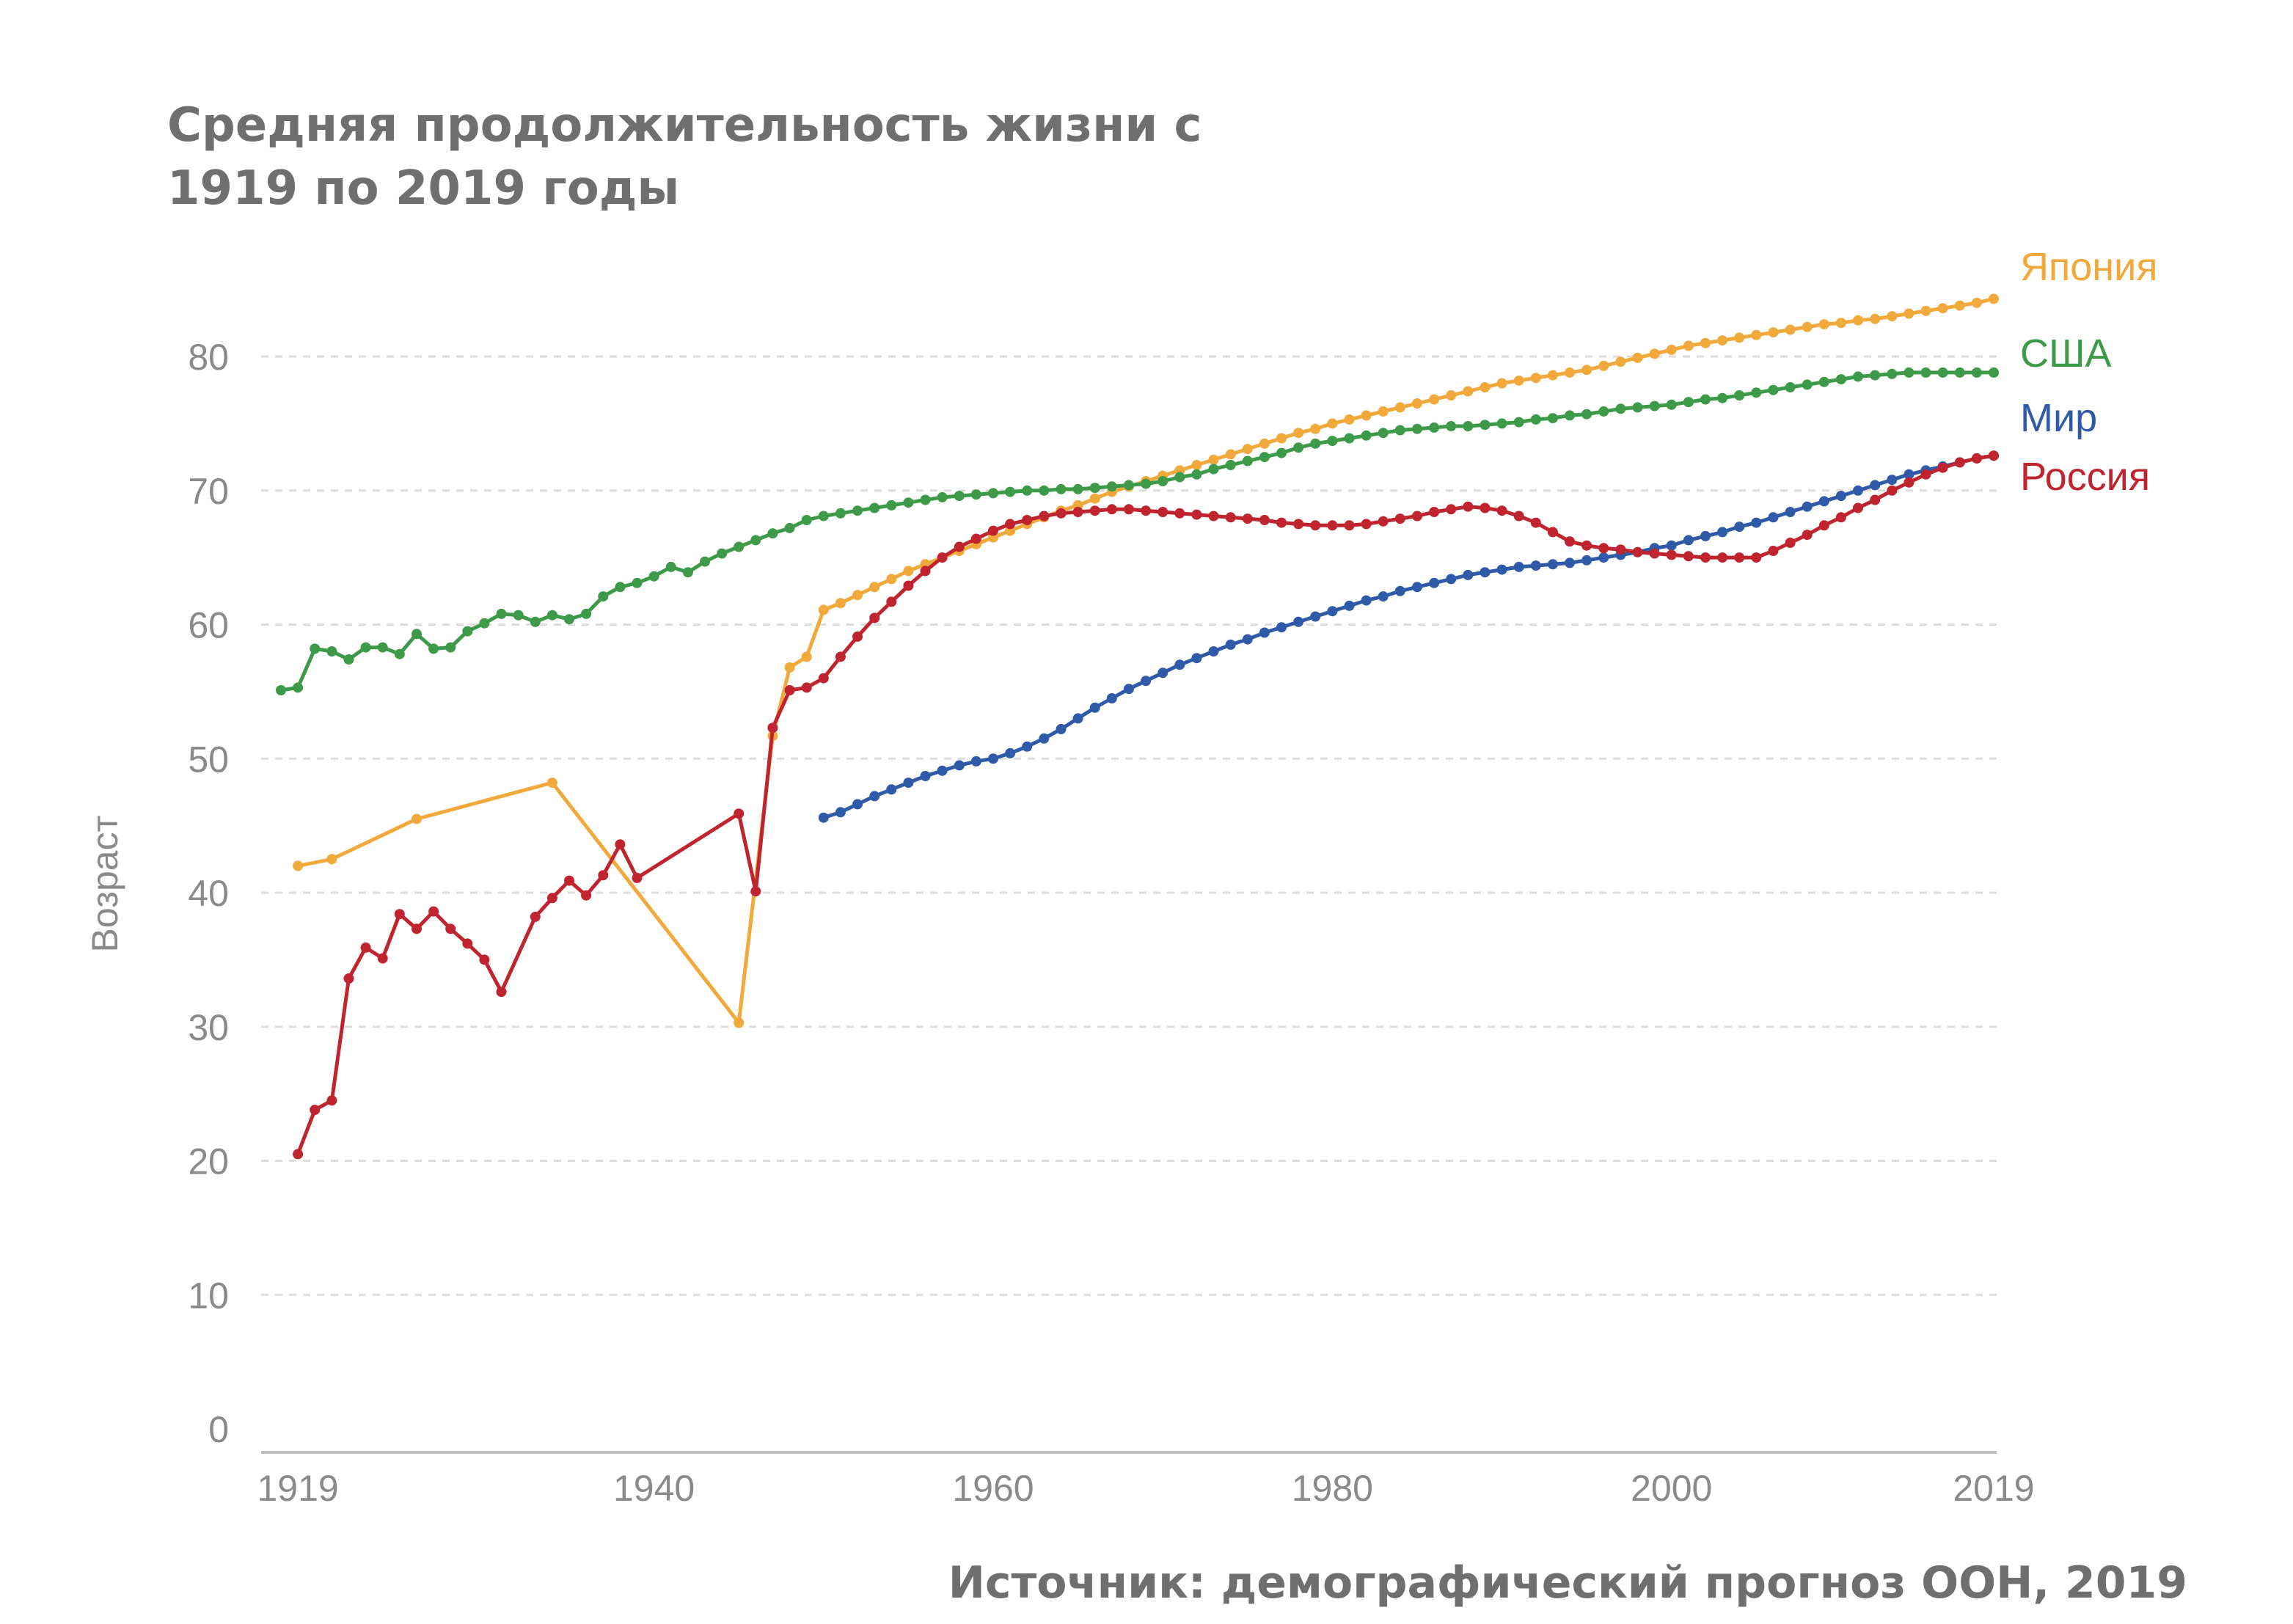  Describe the element at coordinates (209, 1027) in the screenshot. I see `y-tick-label-30: 30` at that location.